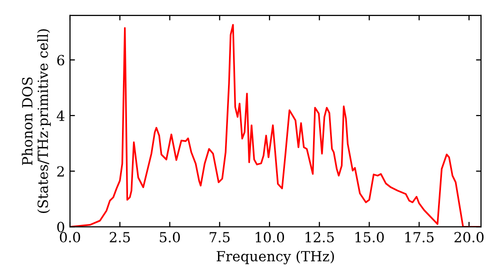  What do you see at coordinates (120, 237) in the screenshot?
I see `x-tick-label: 2.5` at bounding box center [120, 237].